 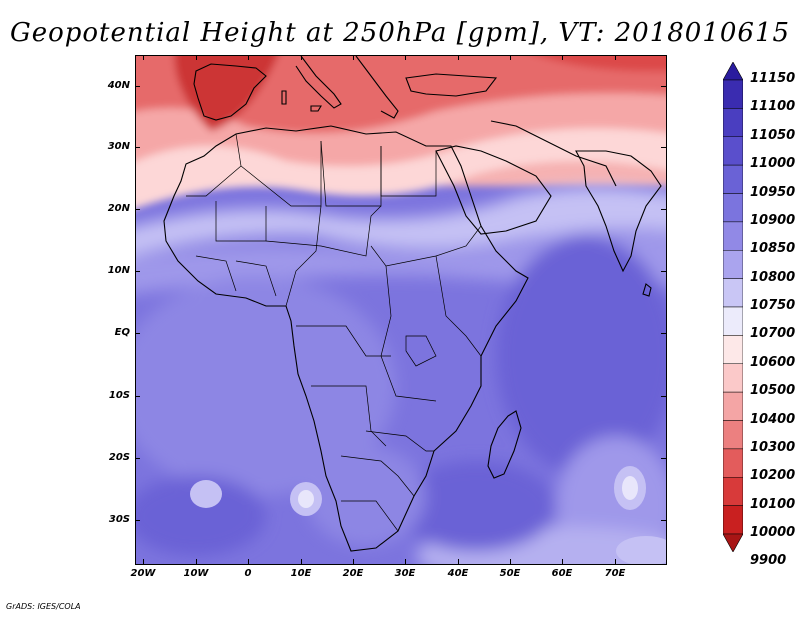 What do you see at coordinates (773, 78) in the screenshot?
I see `colorbar-label: 11150` at bounding box center [773, 78].